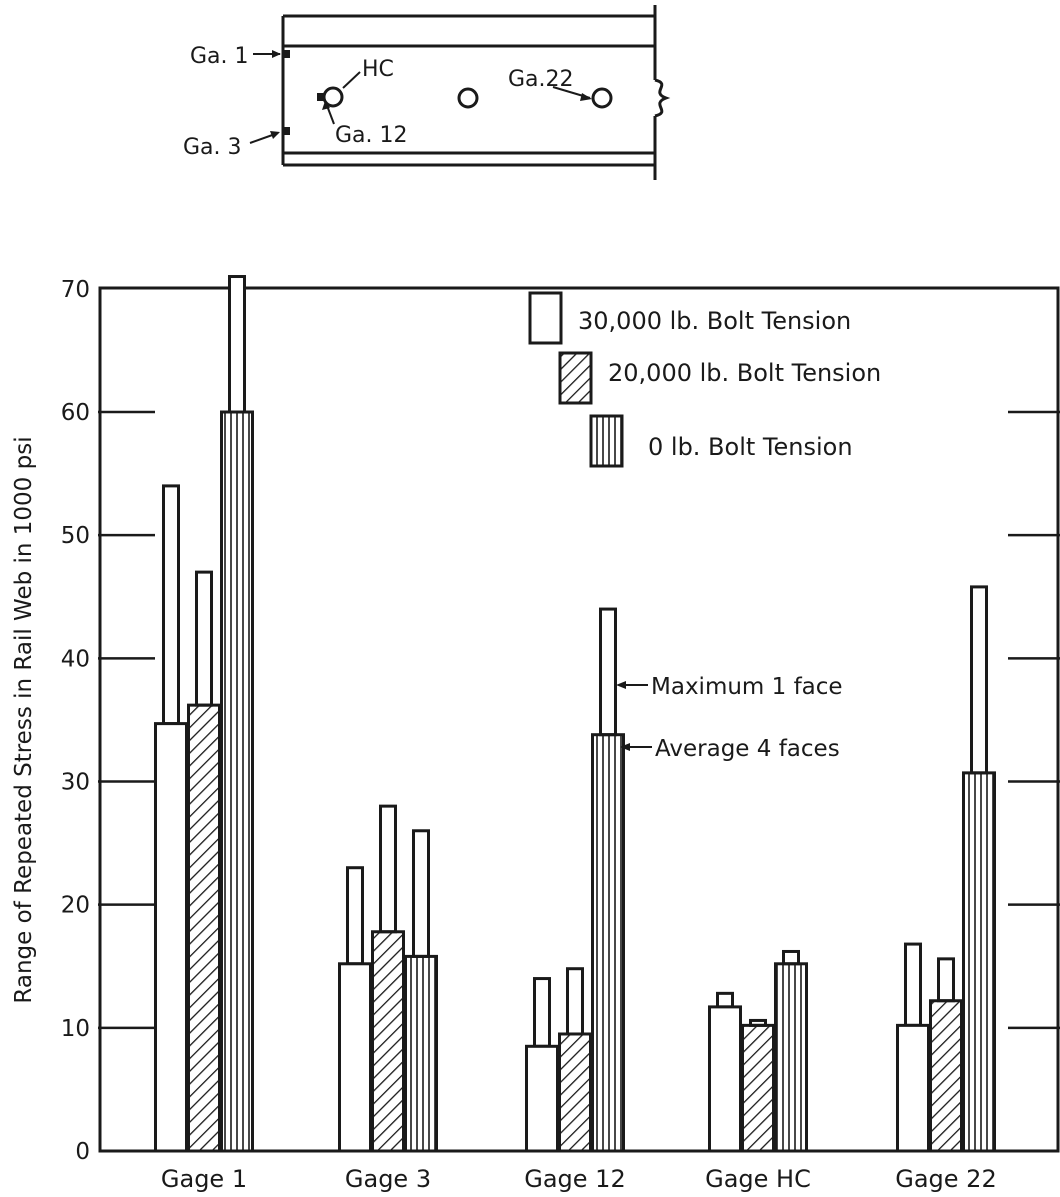  I want to click on label-hc: HC, so click(378, 69).